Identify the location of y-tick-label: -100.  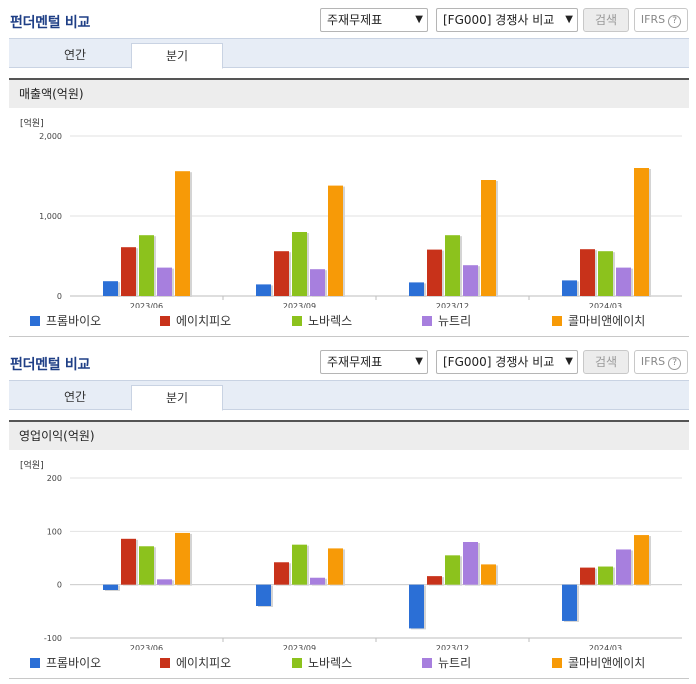
(53, 638).